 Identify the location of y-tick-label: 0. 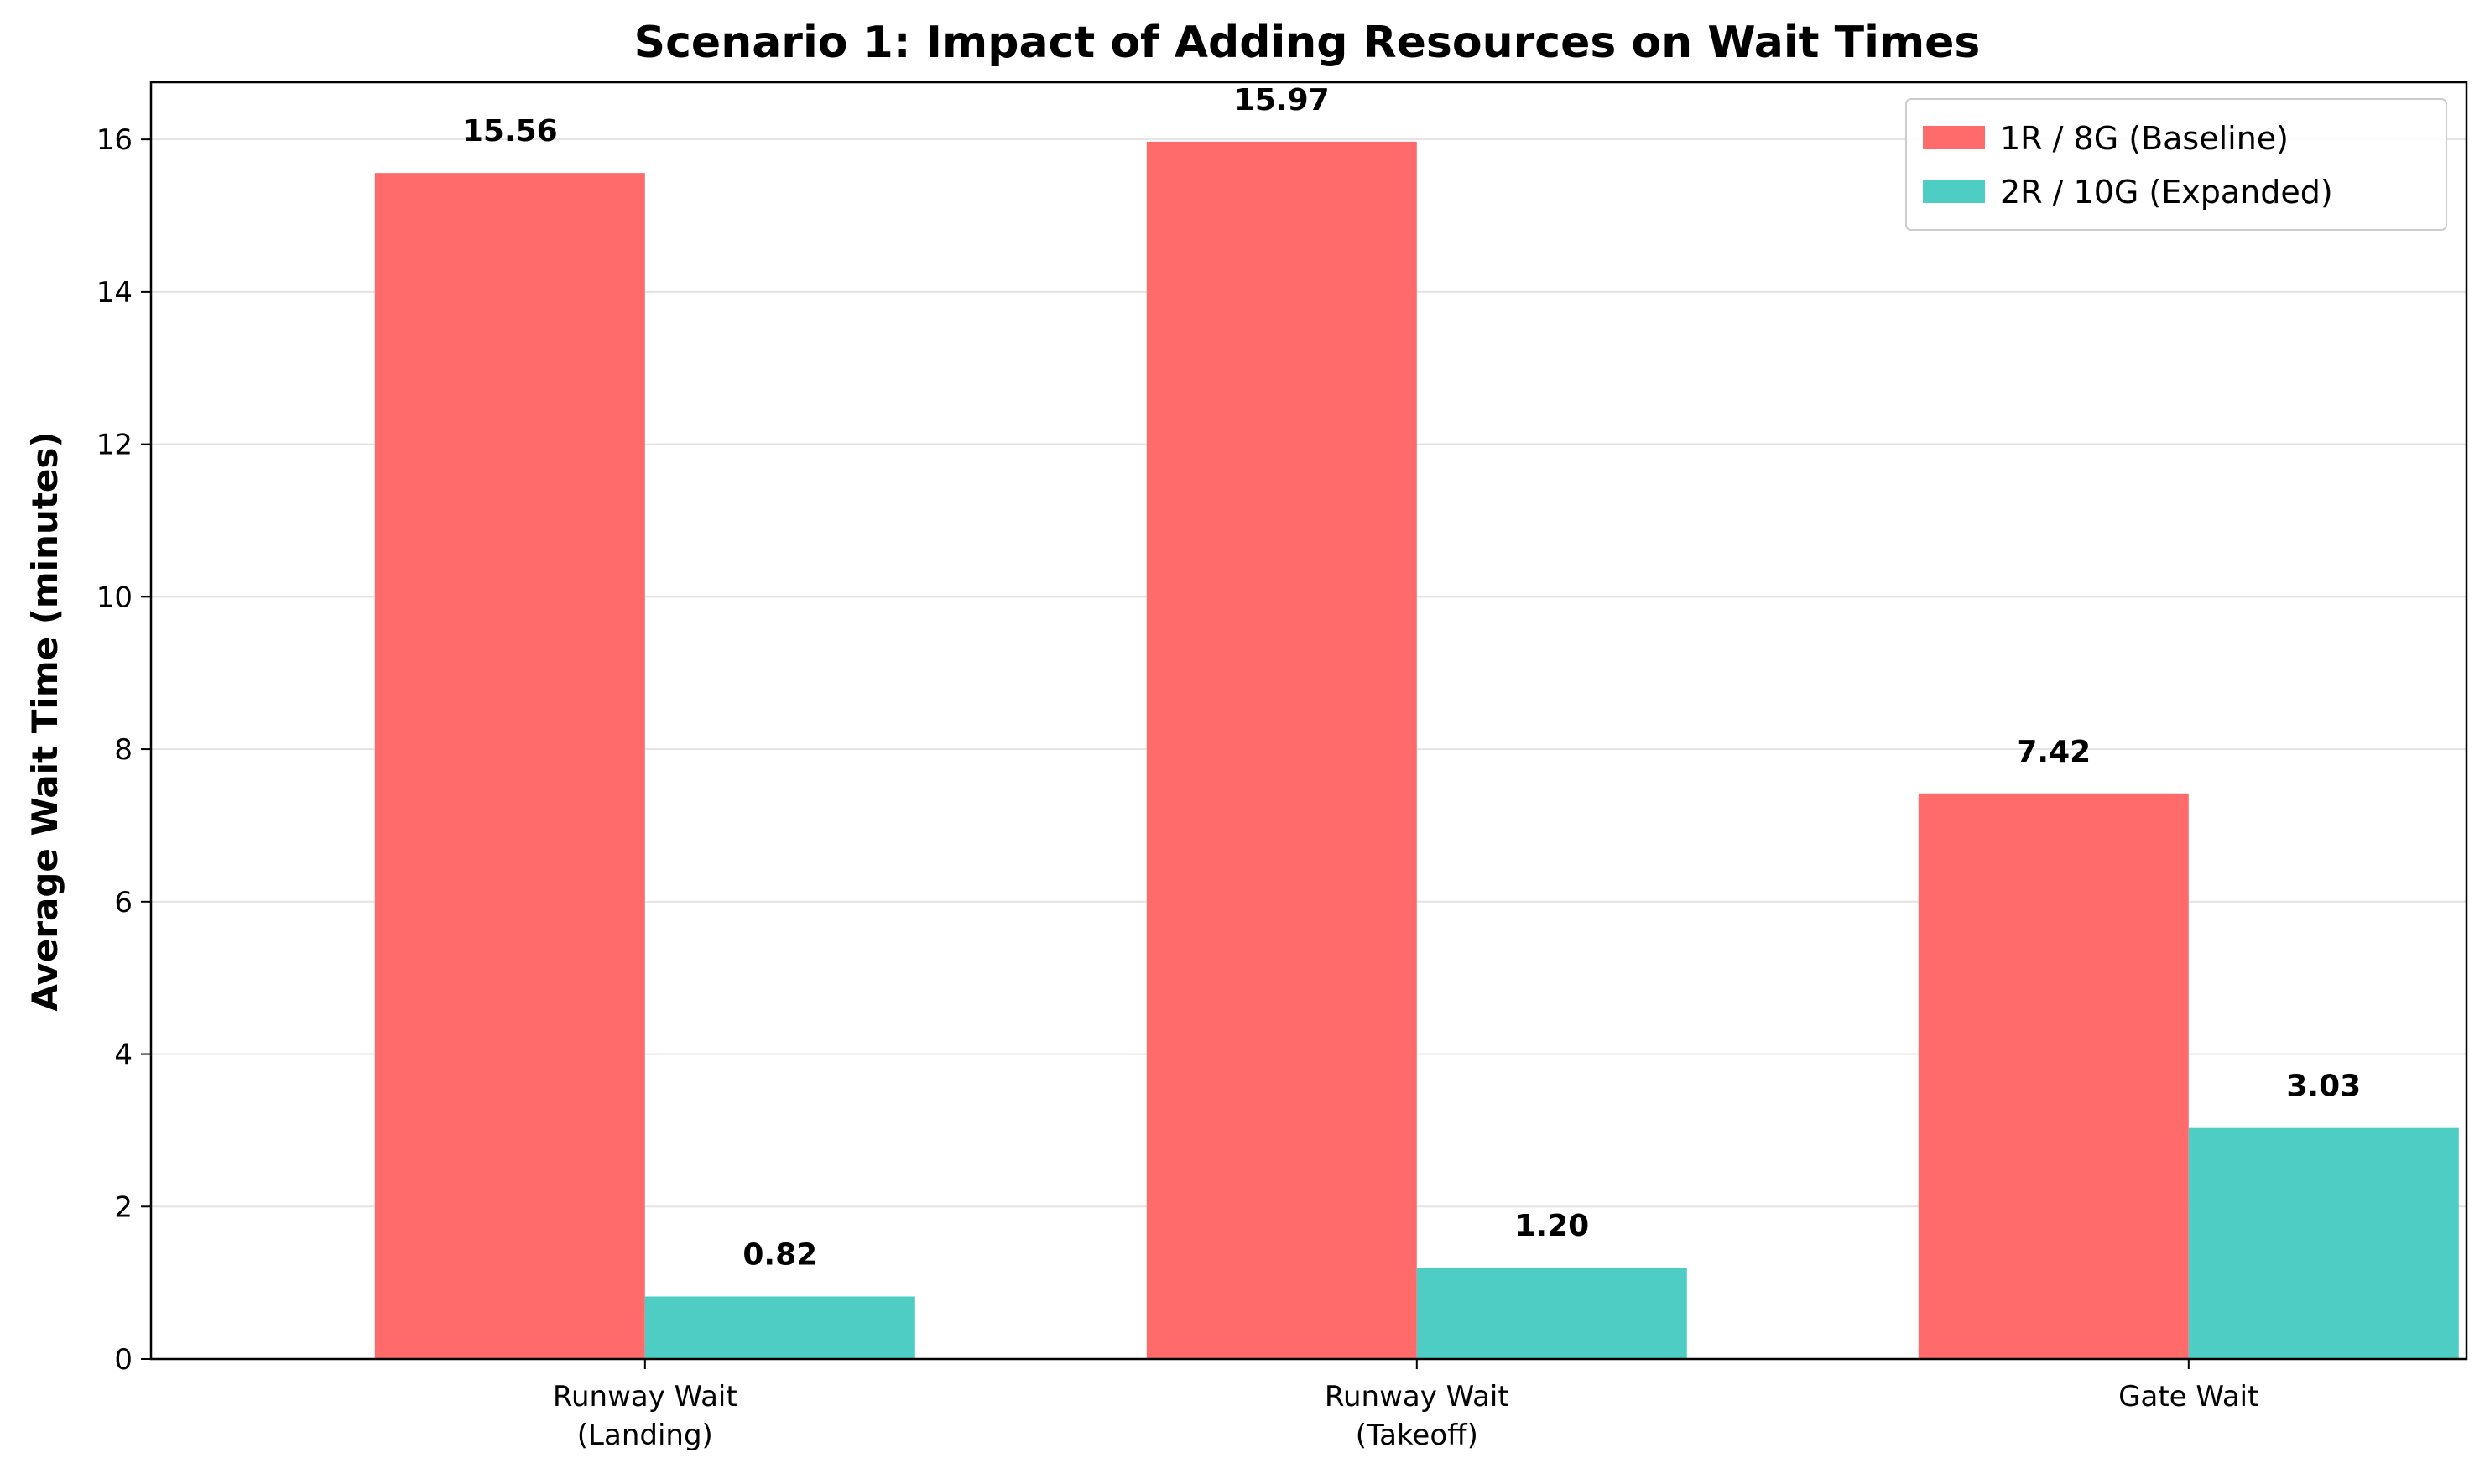
(124, 1360).